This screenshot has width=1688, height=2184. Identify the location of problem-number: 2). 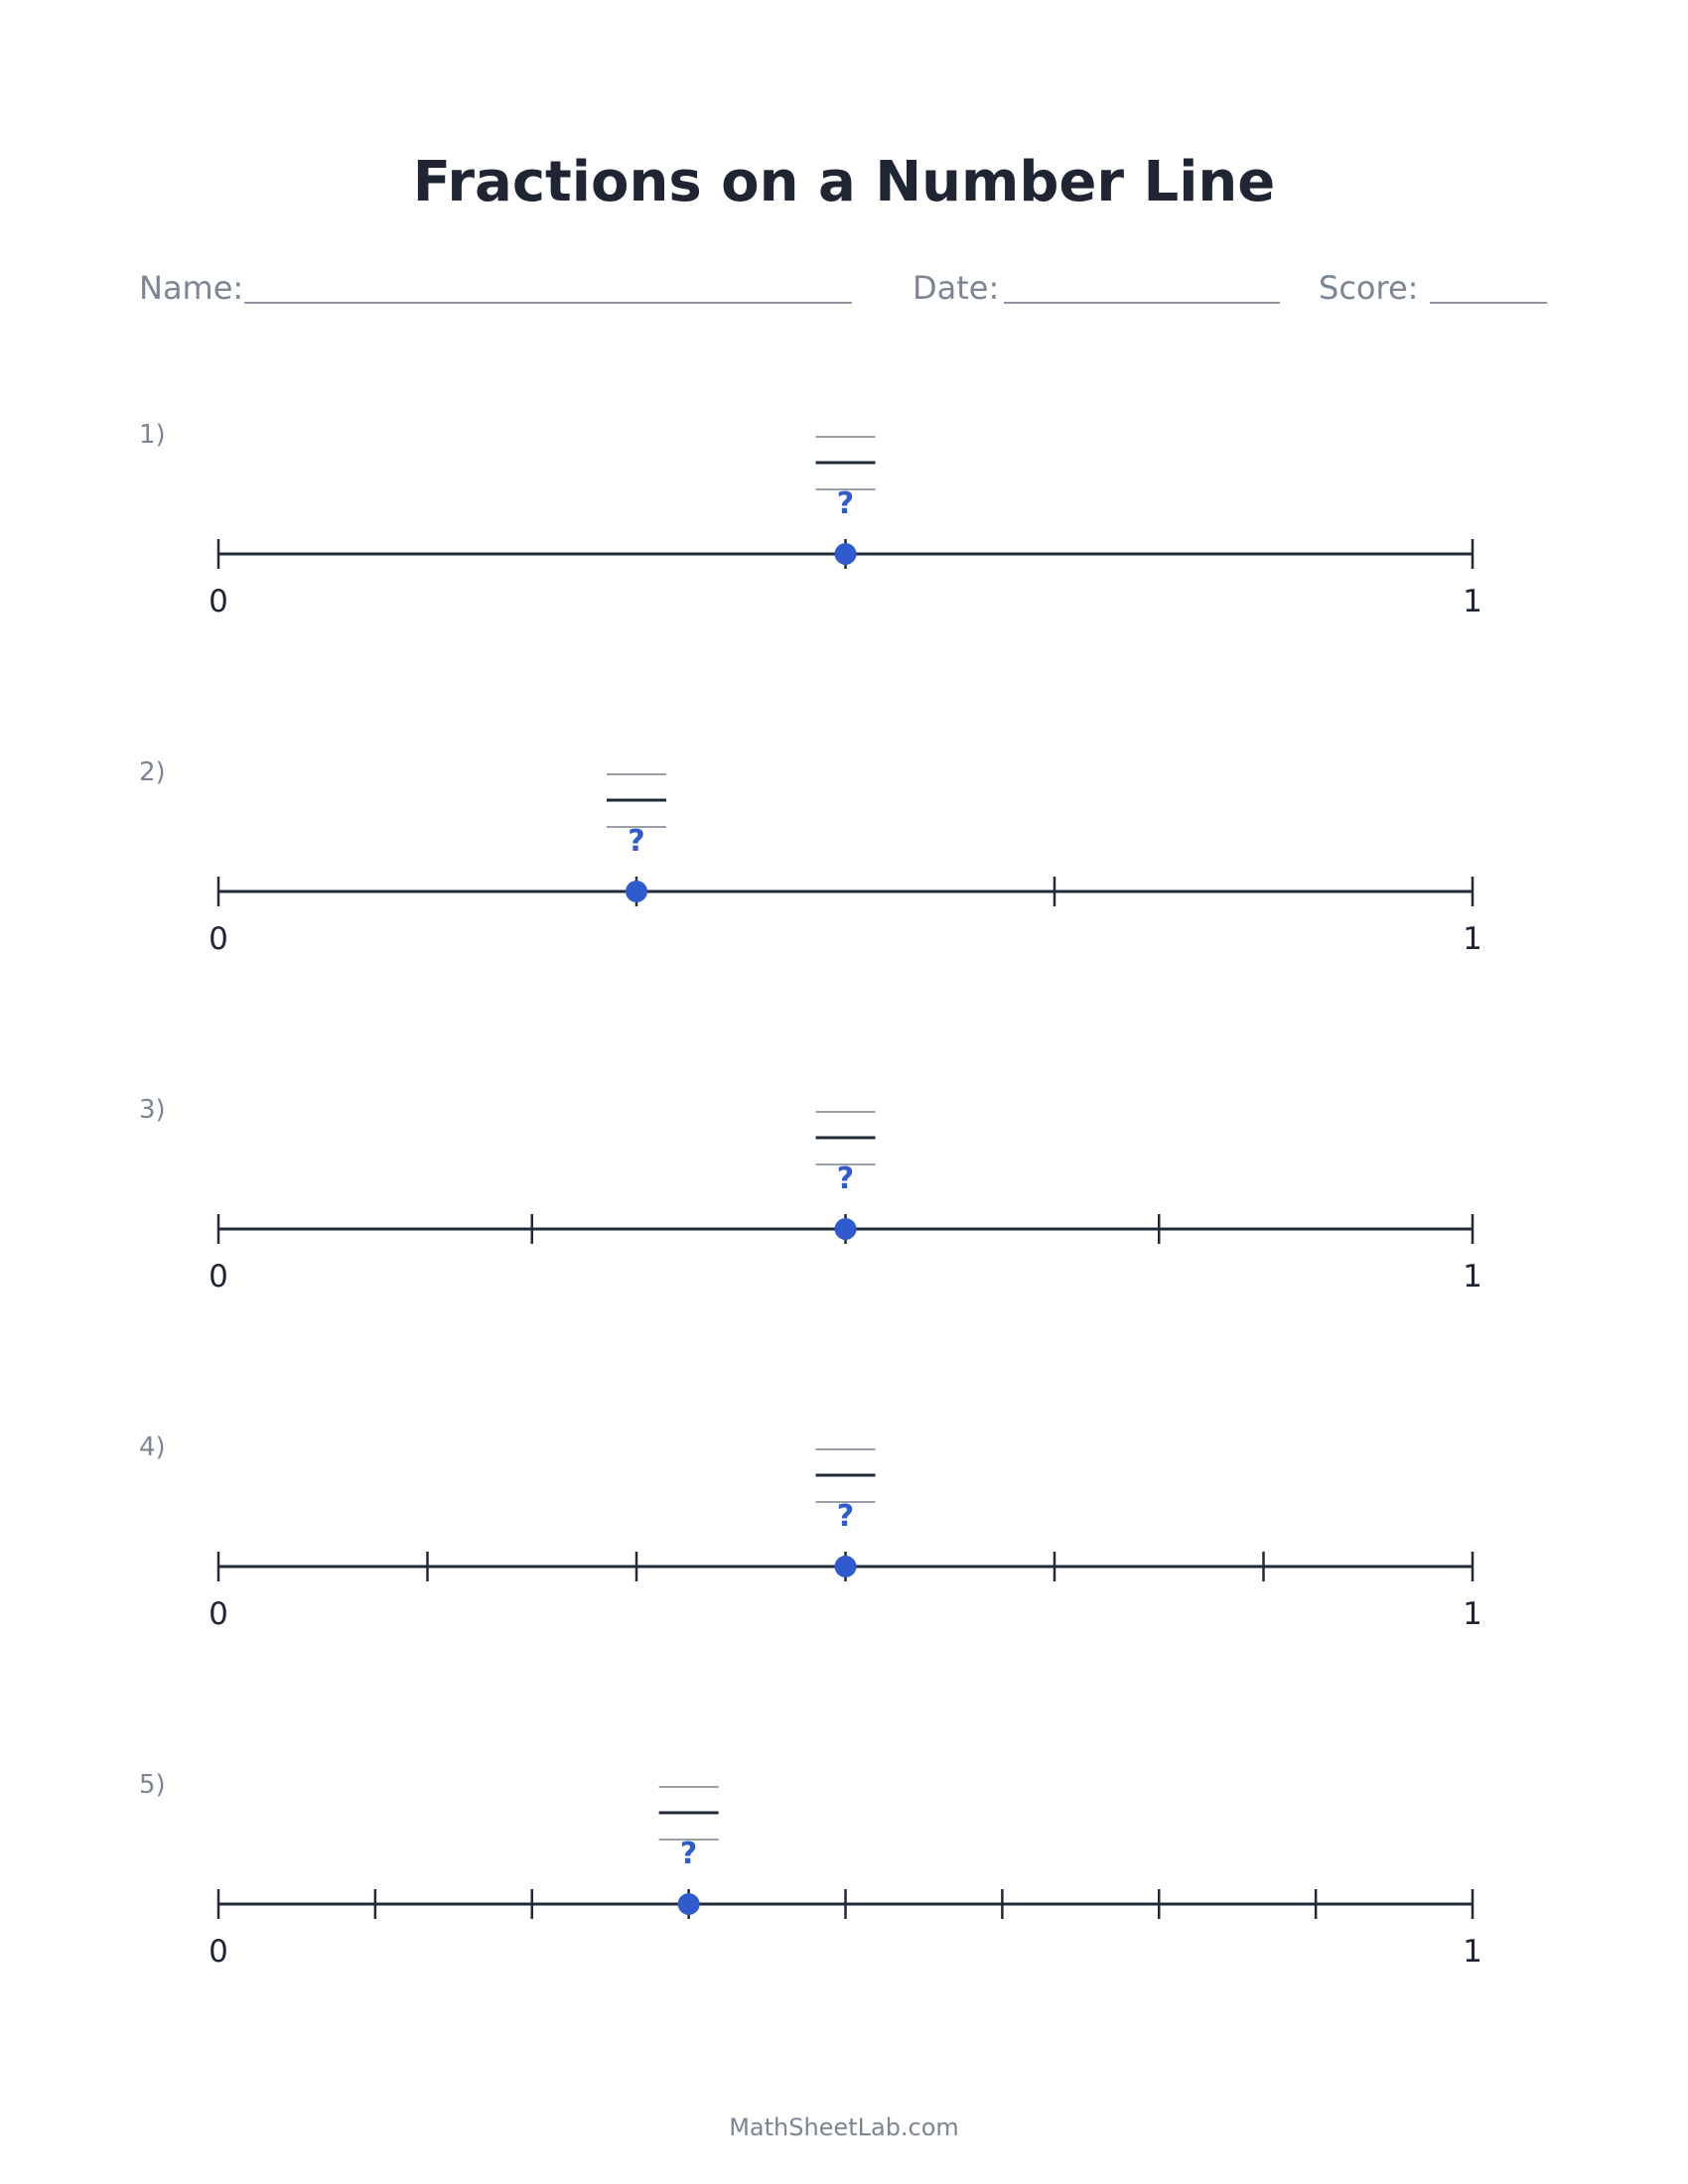
(152, 772).